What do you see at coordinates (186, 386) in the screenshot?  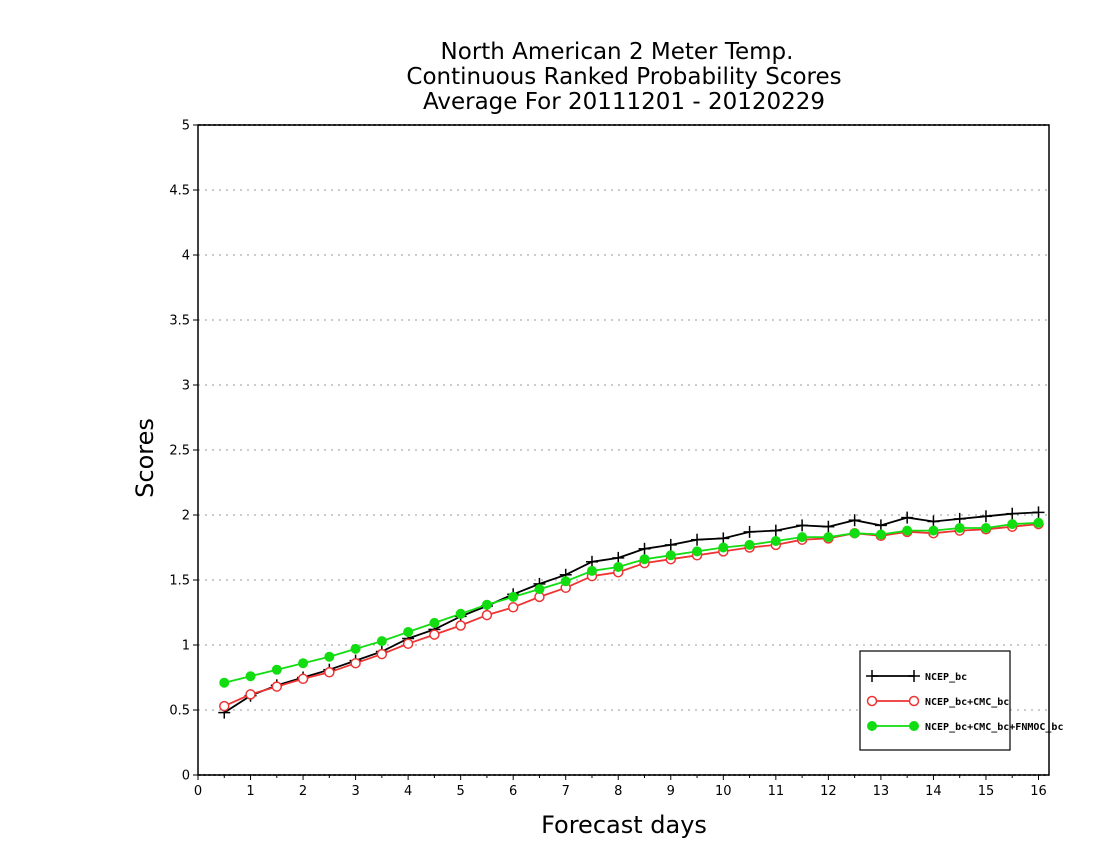 I see `y-tick-label-6: 3` at bounding box center [186, 386].